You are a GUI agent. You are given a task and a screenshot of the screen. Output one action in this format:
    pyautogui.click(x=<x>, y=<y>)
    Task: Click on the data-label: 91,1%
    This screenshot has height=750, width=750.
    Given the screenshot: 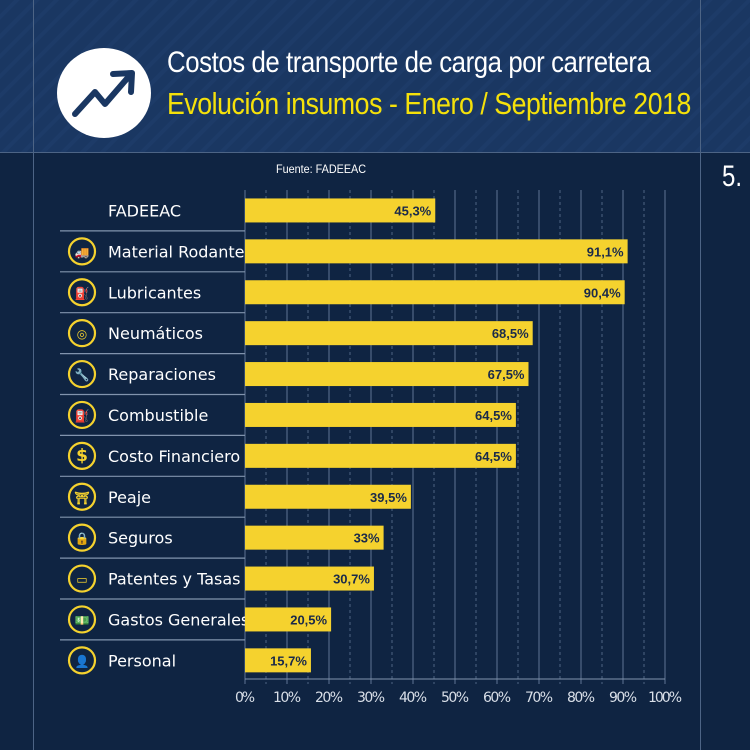 What is the action you would take?
    pyautogui.click(x=605, y=251)
    